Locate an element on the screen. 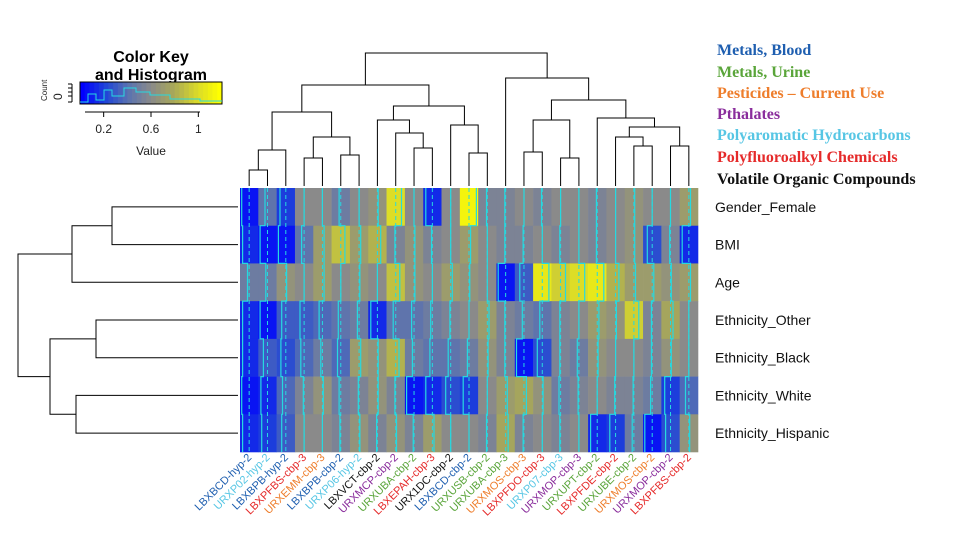 This screenshot has width=957, height=544. color-key-x-tick-label: 0.2 is located at coordinates (103, 129).